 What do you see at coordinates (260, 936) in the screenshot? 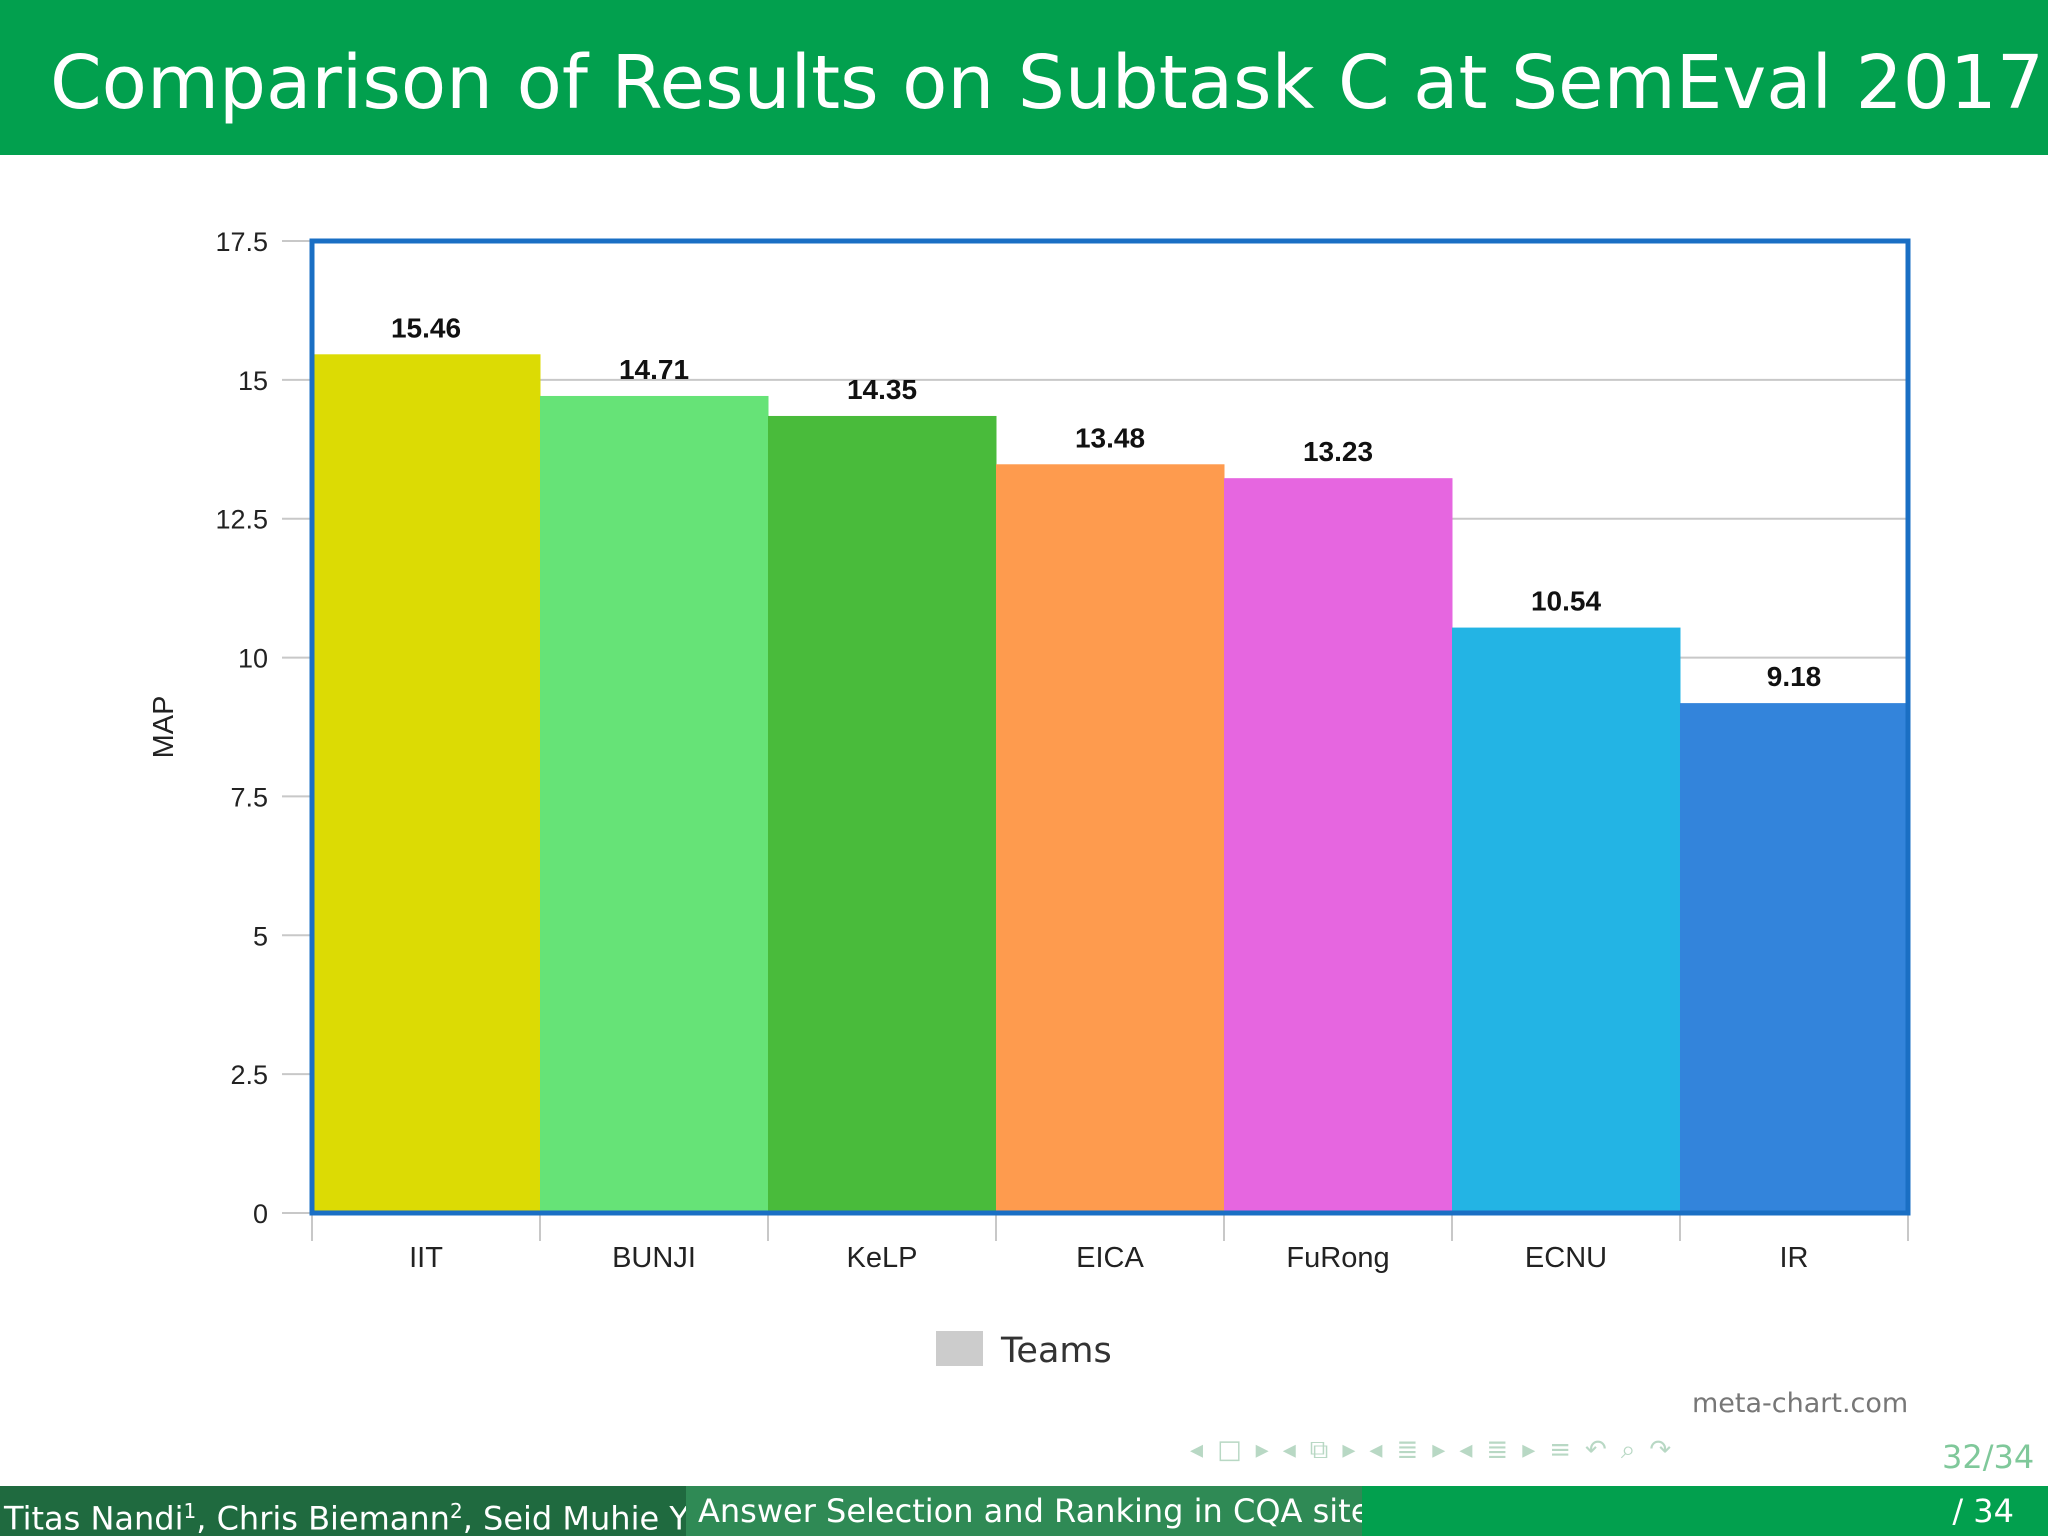
I see `y-tick-label: 5` at bounding box center [260, 936].